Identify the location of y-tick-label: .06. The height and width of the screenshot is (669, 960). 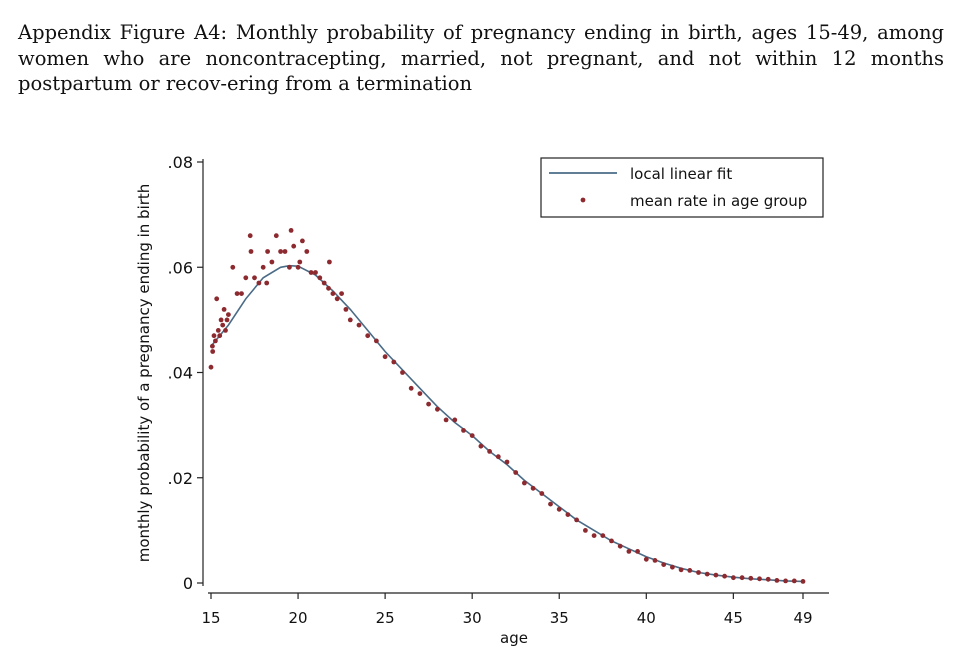
(180, 267).